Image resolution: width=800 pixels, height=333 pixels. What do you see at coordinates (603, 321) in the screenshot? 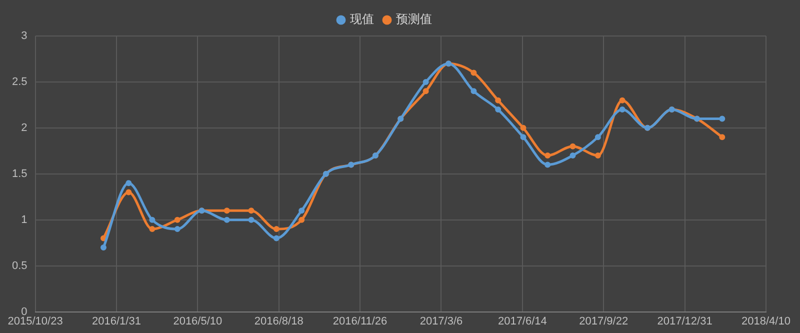
I see `x-tick-label: 2017/9/22` at bounding box center [603, 321].